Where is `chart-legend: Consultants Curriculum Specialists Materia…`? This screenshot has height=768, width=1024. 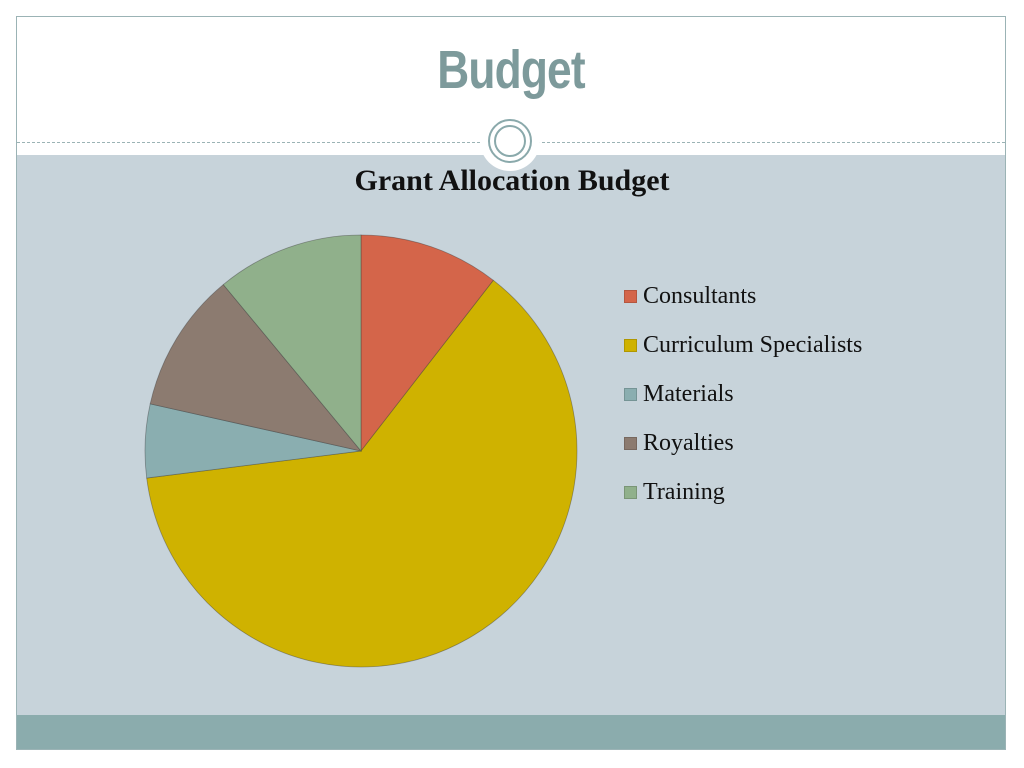 chart-legend: Consultants Curriculum Specialists Materia… is located at coordinates (794, 394).